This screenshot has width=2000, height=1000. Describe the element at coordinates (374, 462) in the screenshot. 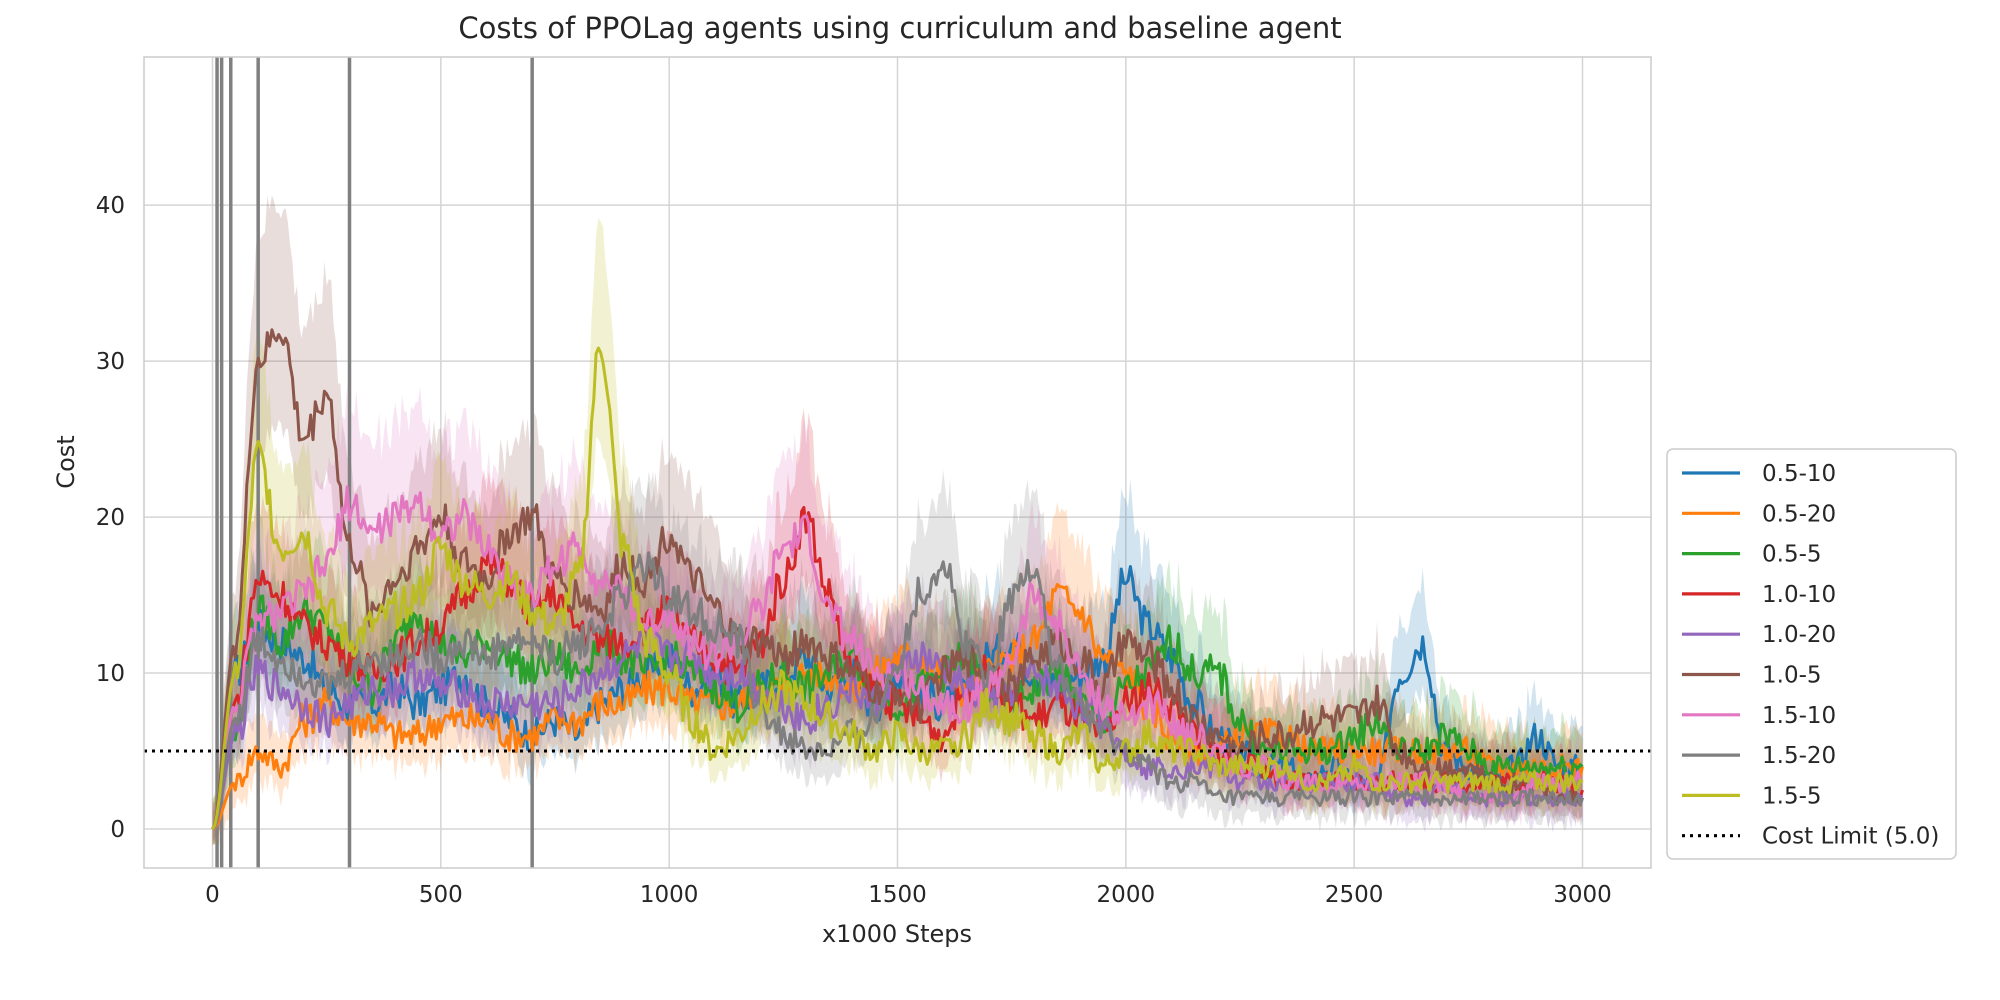

I see `curriculum-switch-lines` at that location.